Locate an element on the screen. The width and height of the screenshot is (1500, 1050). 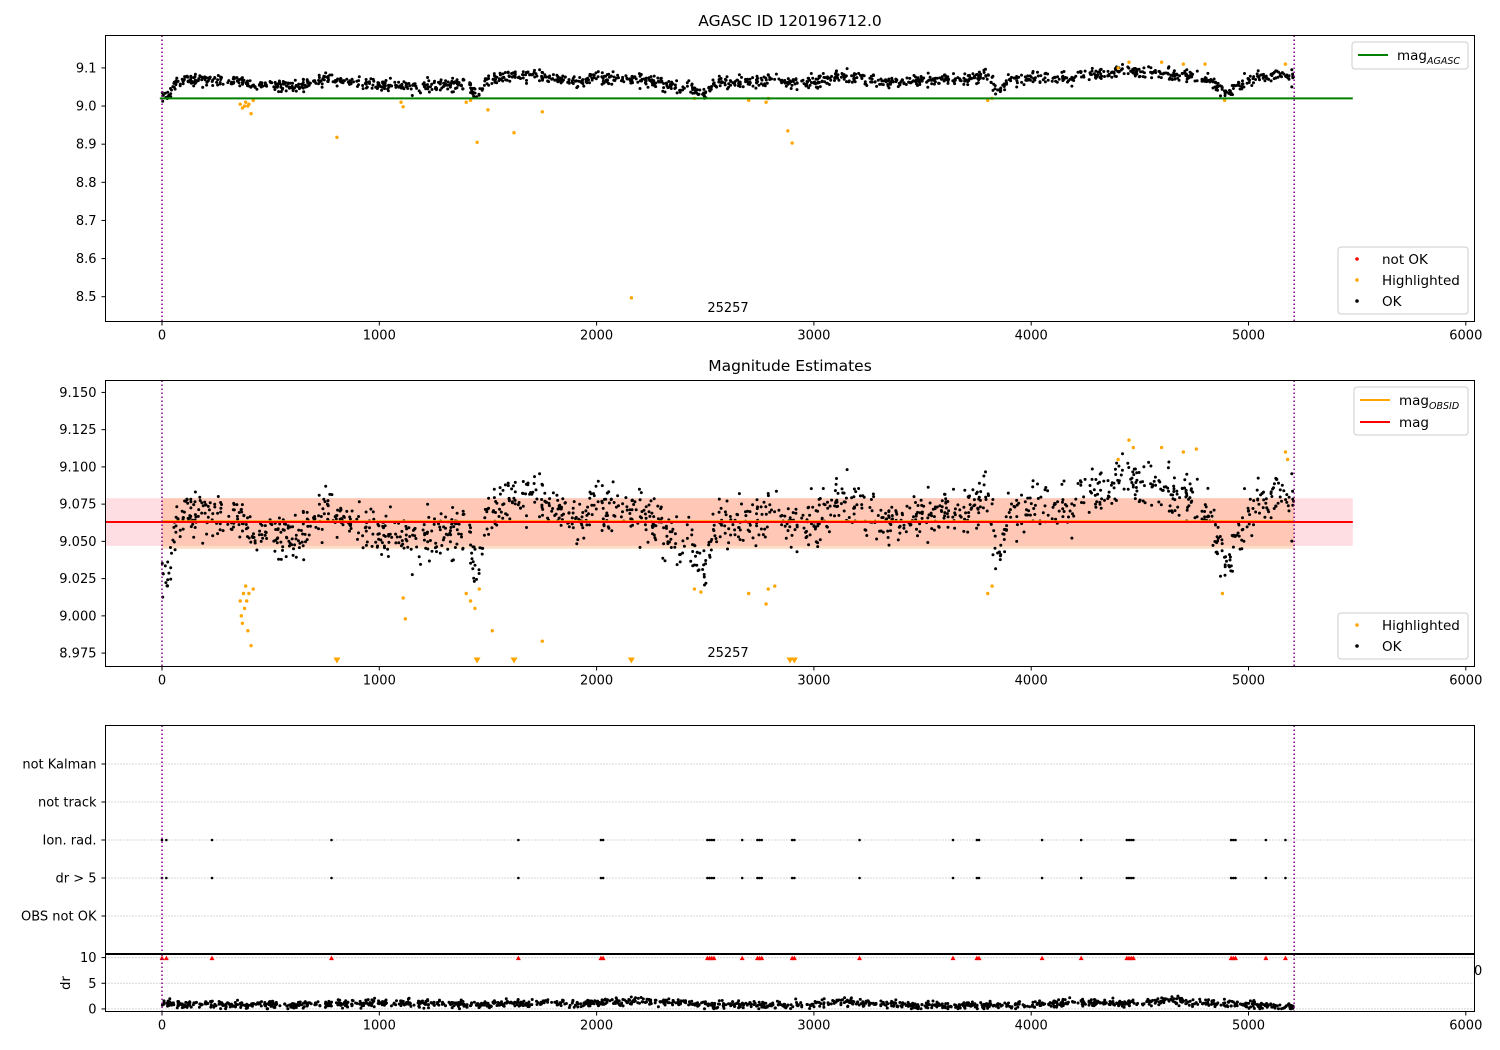
flag-row-label: OBS not OK is located at coordinates (59, 917).